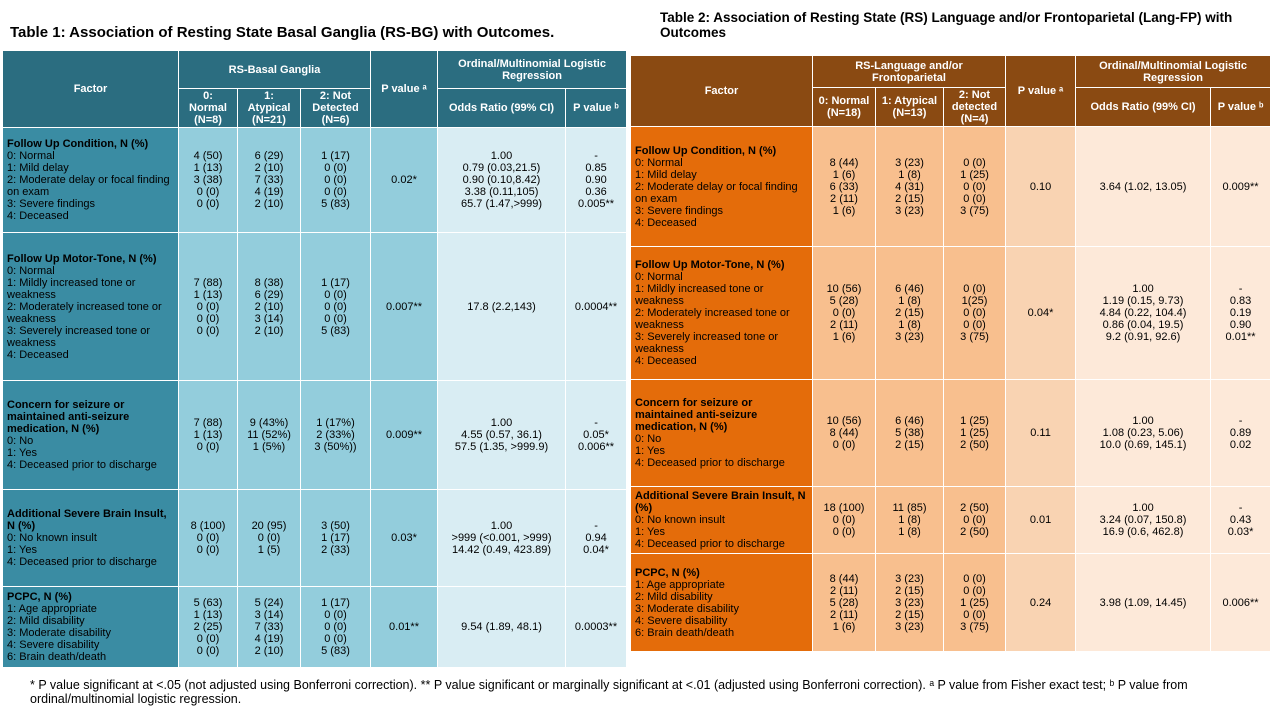  I want to click on cell-line: 4.84 (0.22, 104.4), so click(1143, 313).